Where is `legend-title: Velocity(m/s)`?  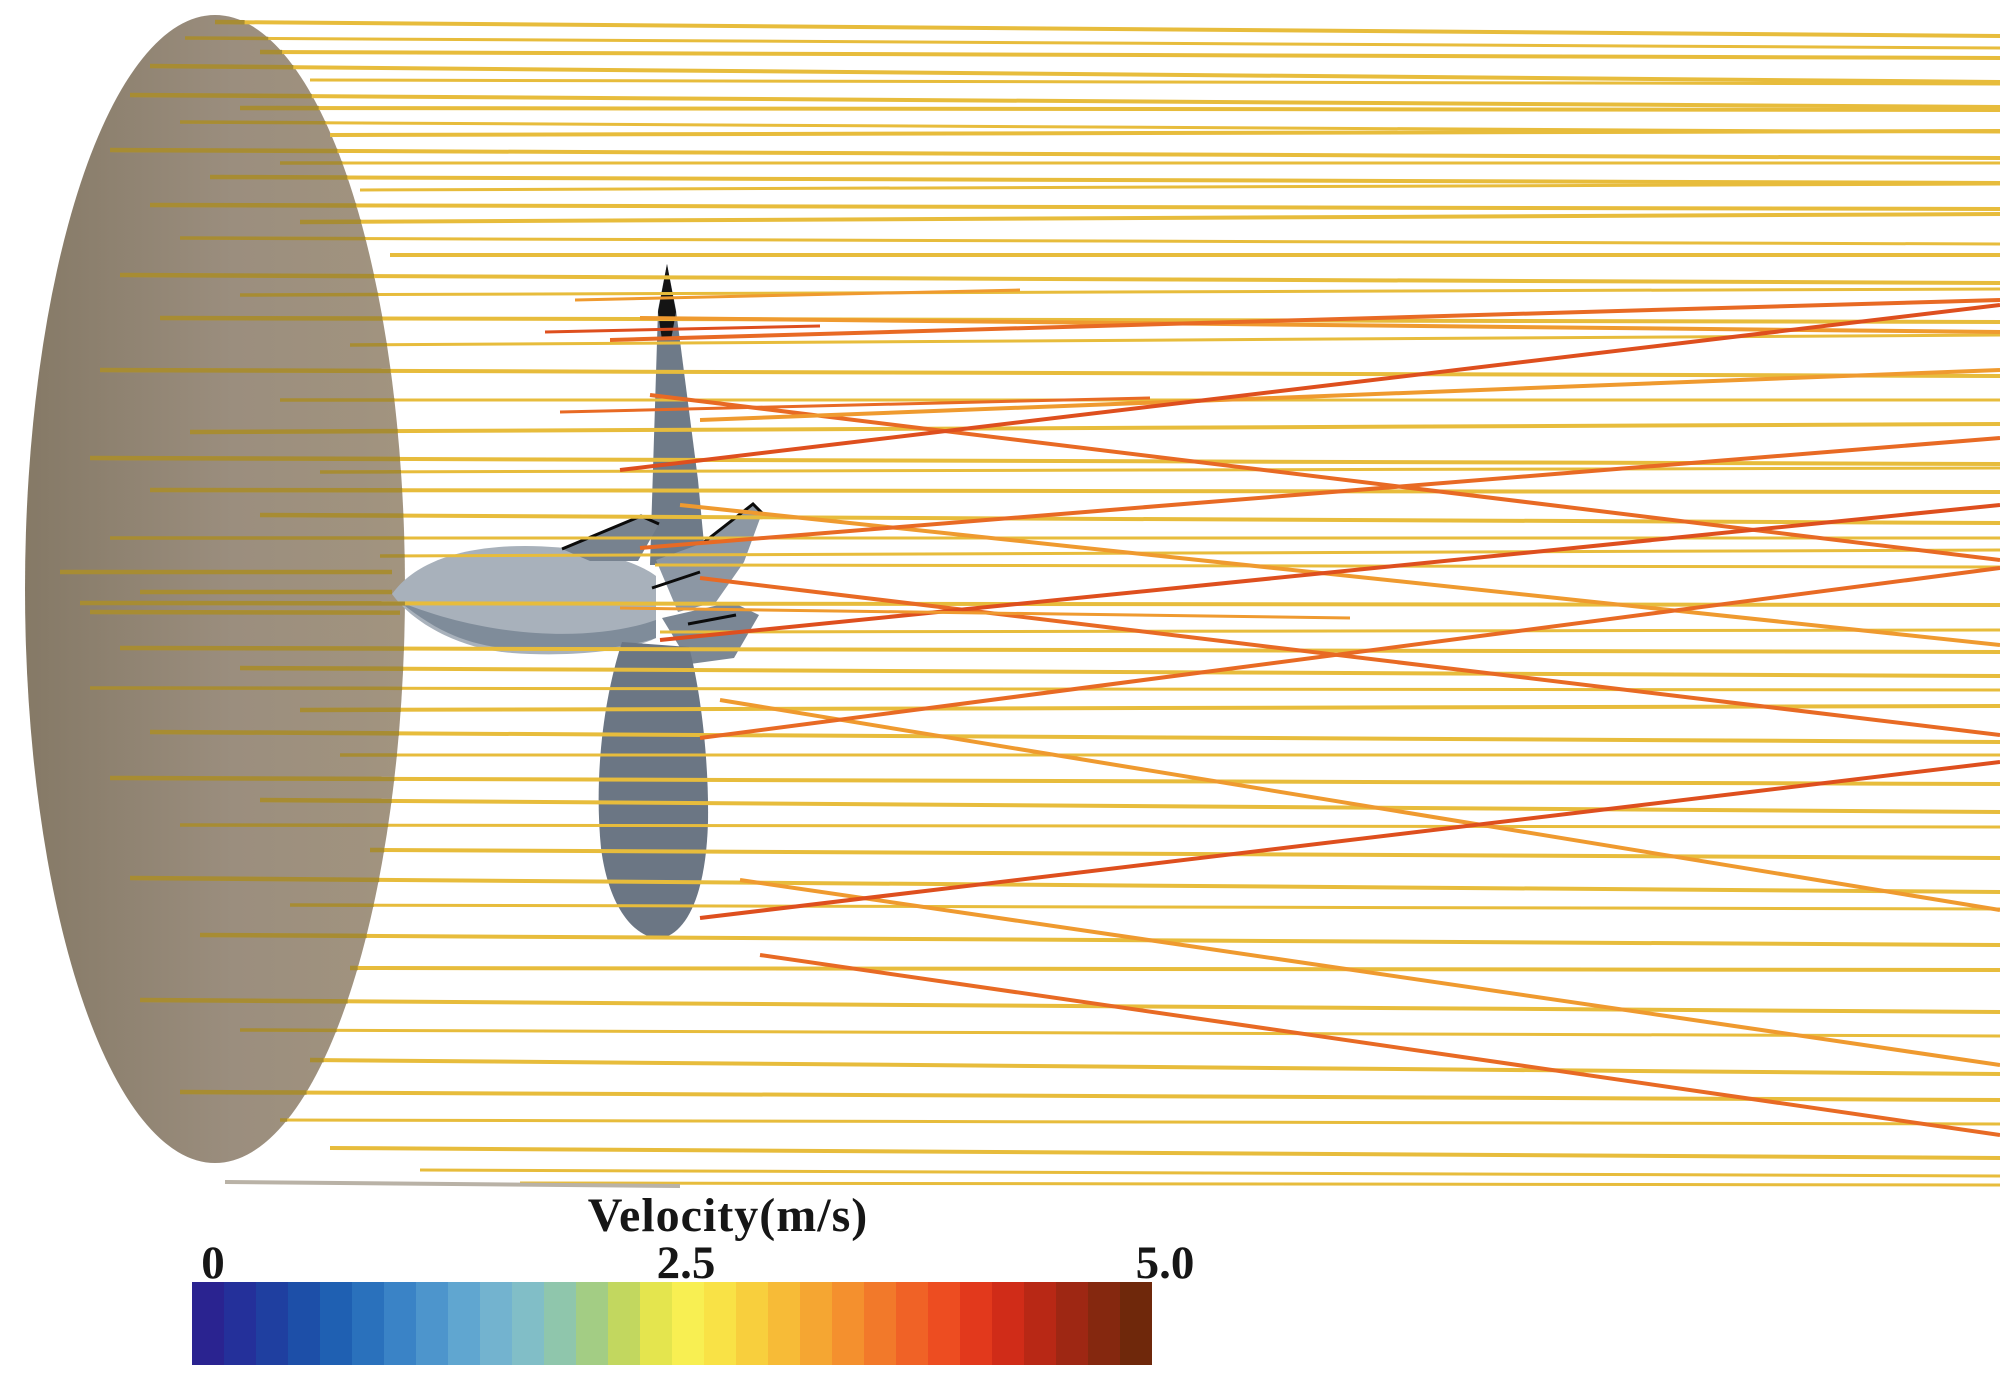
legend-title: Velocity(m/s) is located at coordinates (728, 1215).